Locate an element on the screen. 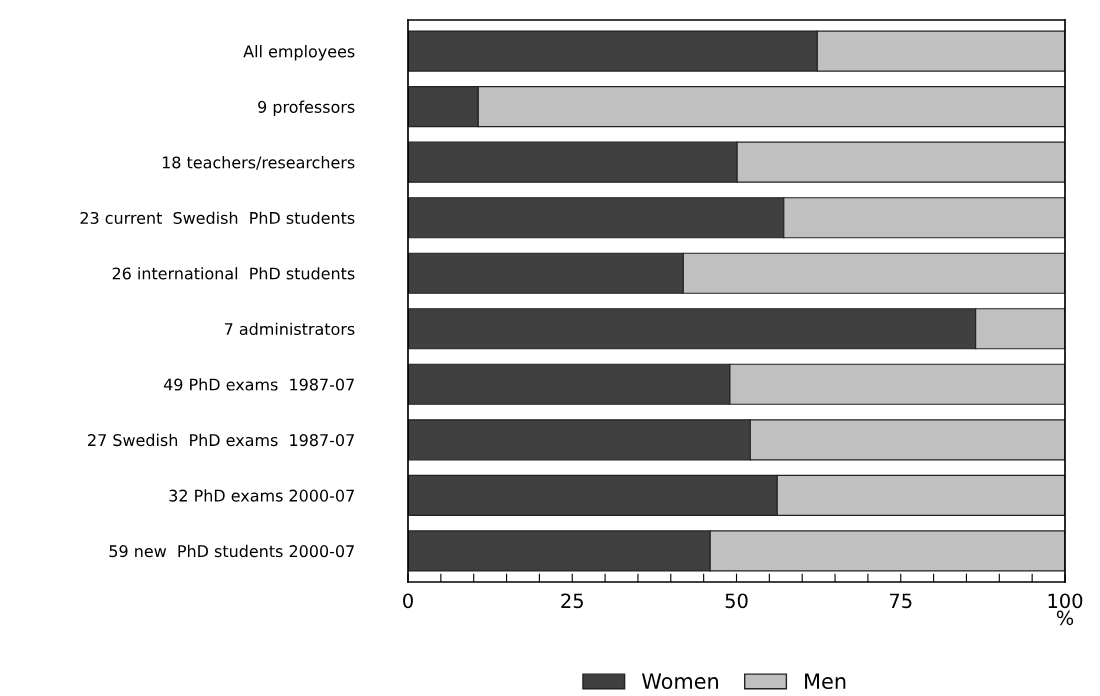  y-tick-label: 49 PhD exams 1987-07 is located at coordinates (258, 384).